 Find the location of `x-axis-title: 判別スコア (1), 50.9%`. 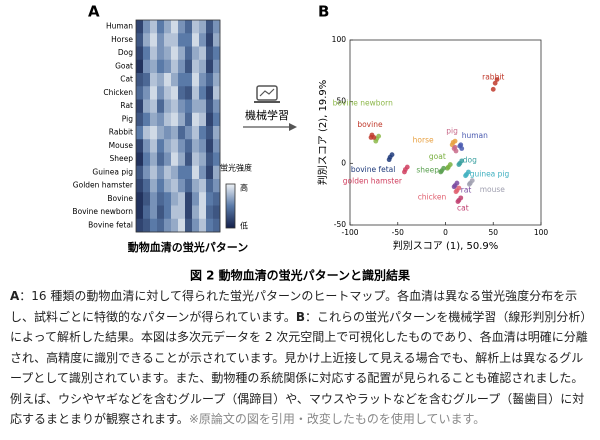

x-axis-title: 判別スコア (1), 50.9% is located at coordinates (445, 246).